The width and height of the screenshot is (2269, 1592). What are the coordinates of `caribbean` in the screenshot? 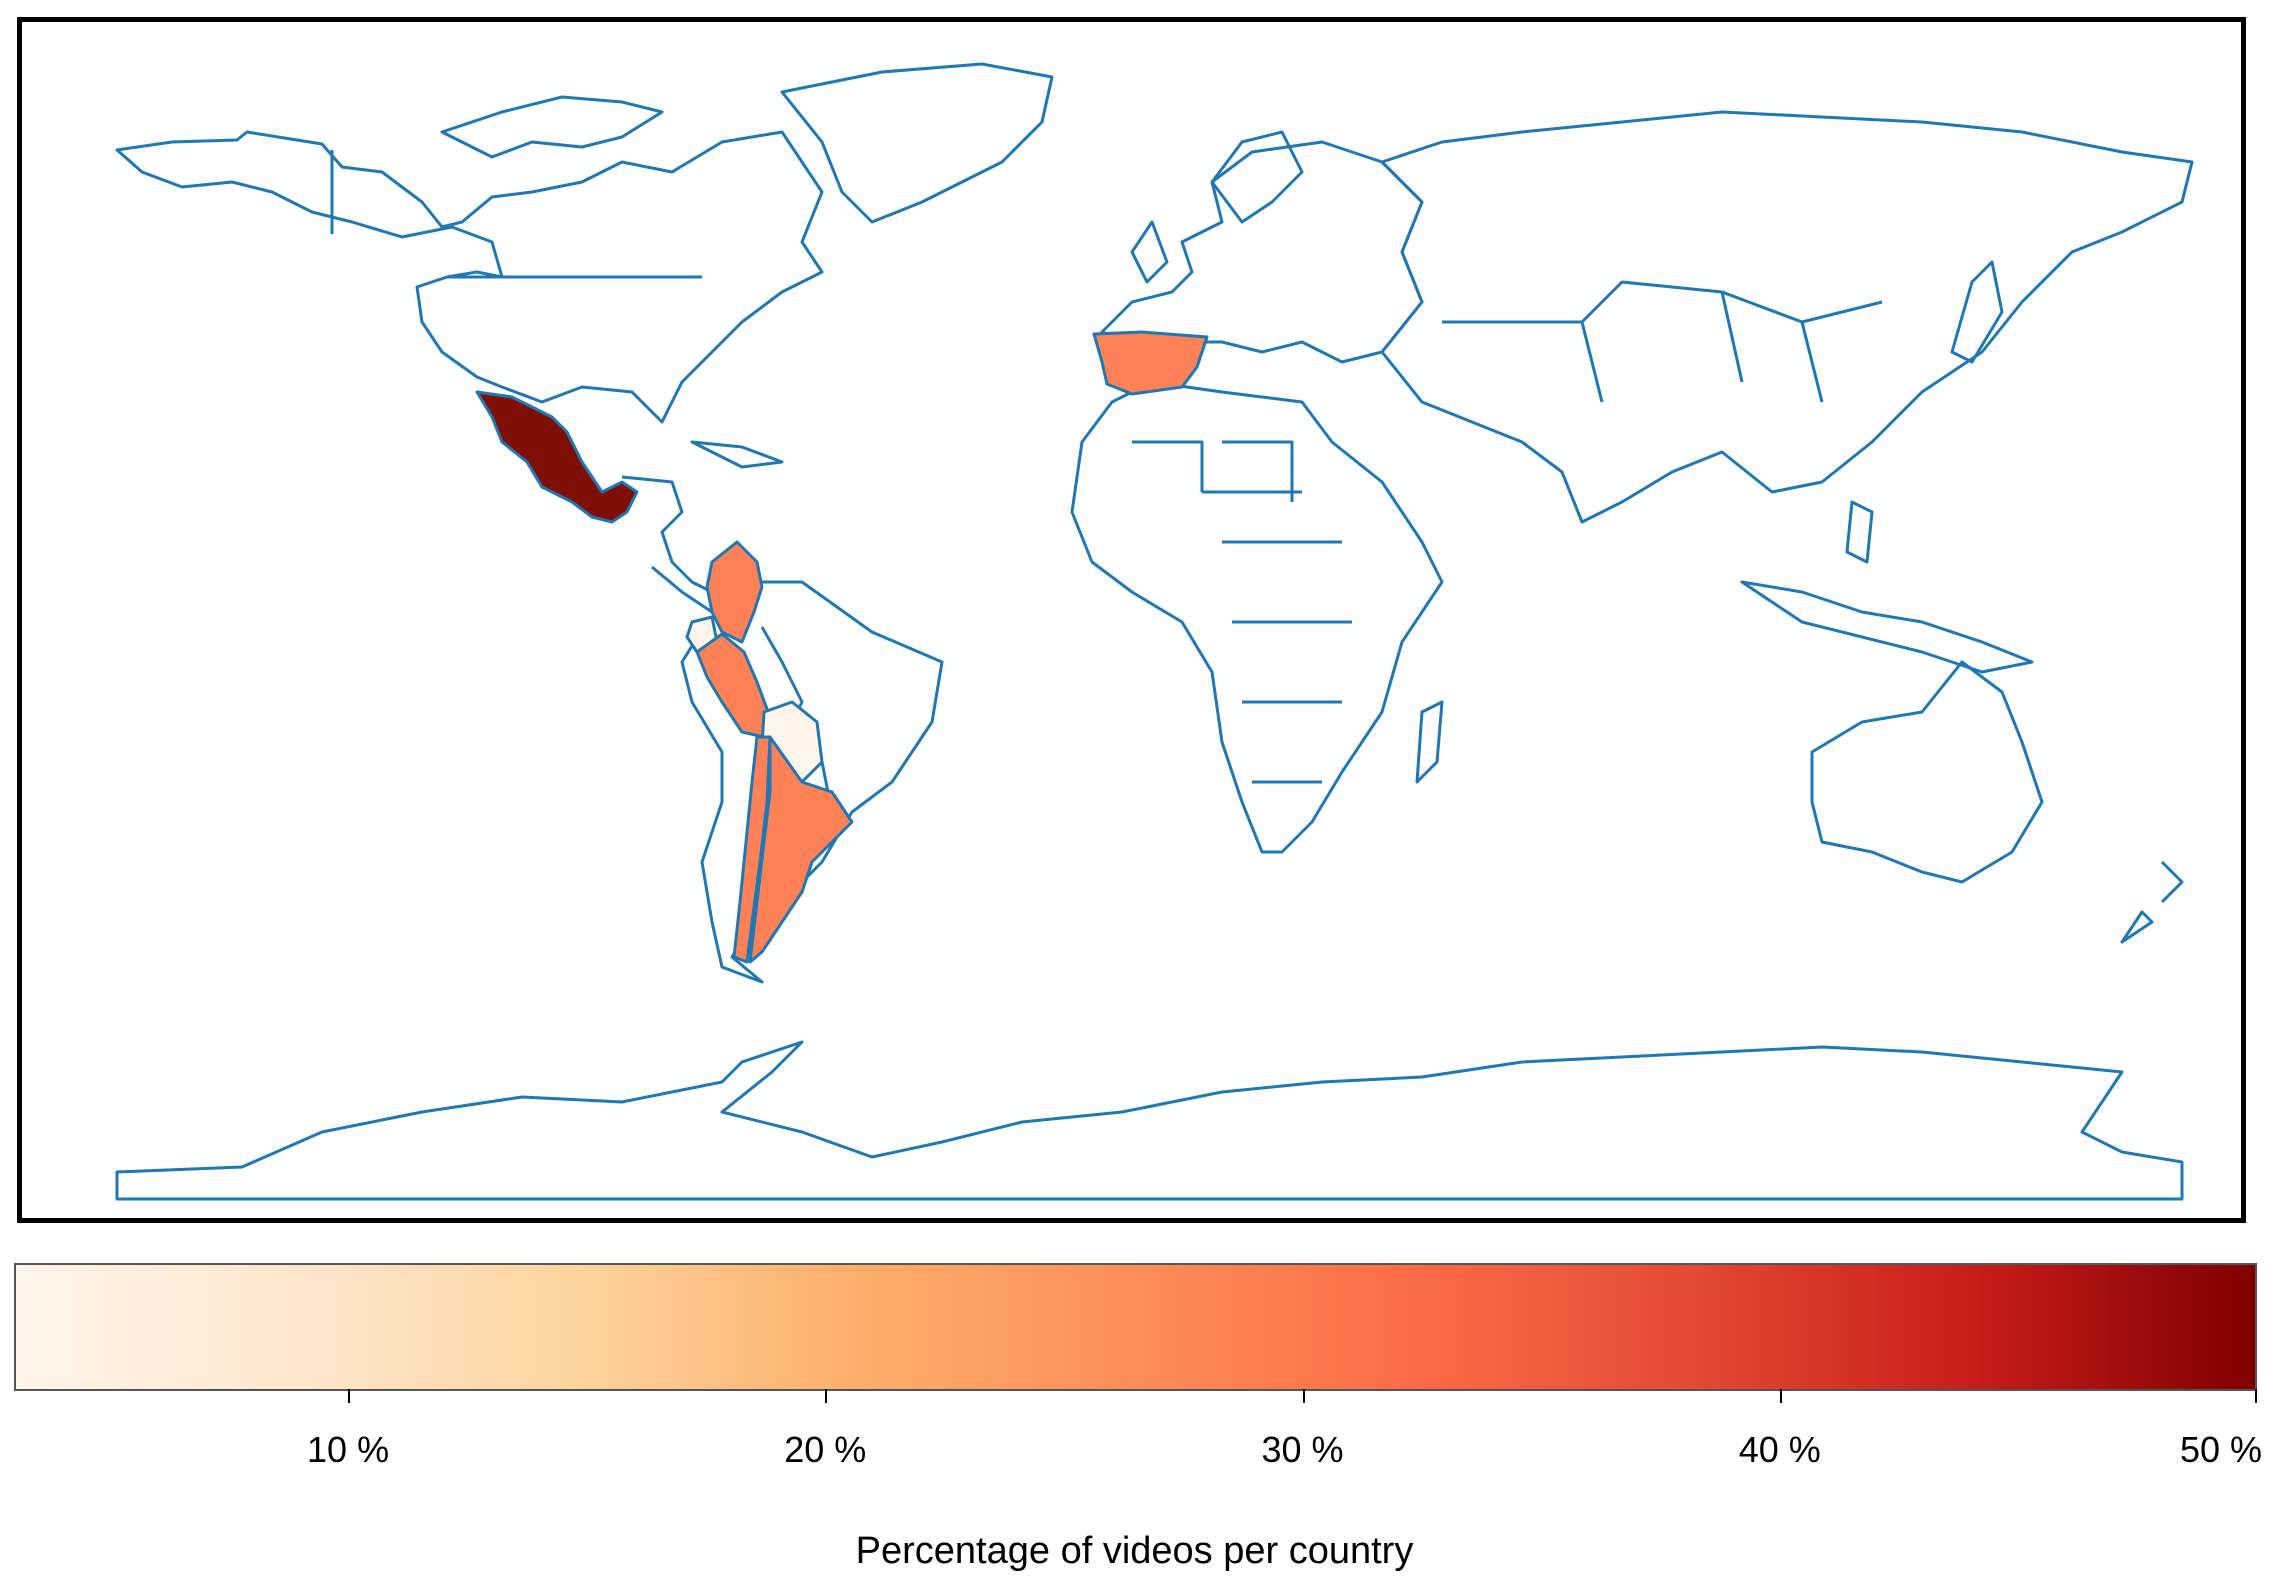 It's located at (737, 454).